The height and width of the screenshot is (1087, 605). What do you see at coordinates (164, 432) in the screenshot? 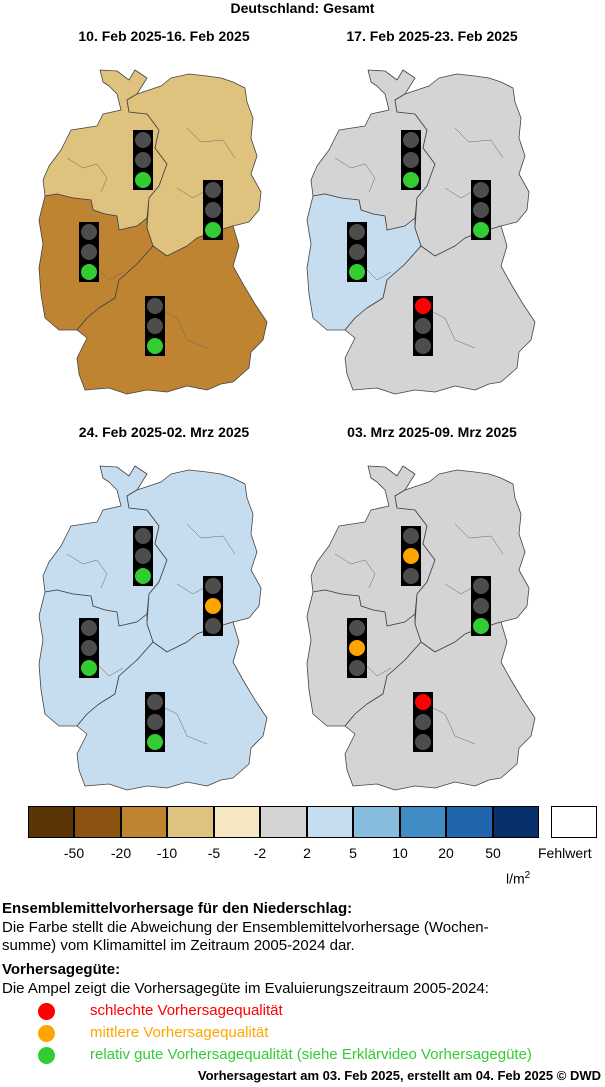
I see `panel-title-3: 24. Feb 2025-02. Mrz 2025` at bounding box center [164, 432].